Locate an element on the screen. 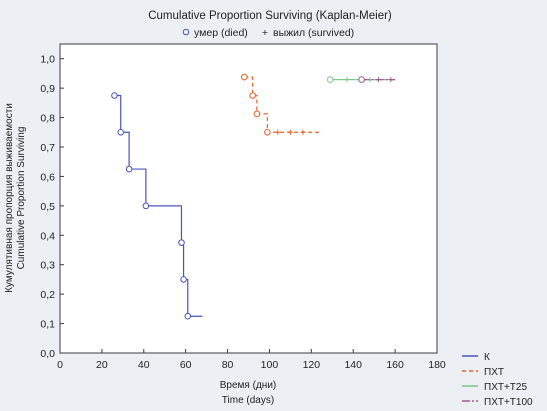 The width and height of the screenshot is (547, 411). legend-label: К is located at coordinates (487, 357).